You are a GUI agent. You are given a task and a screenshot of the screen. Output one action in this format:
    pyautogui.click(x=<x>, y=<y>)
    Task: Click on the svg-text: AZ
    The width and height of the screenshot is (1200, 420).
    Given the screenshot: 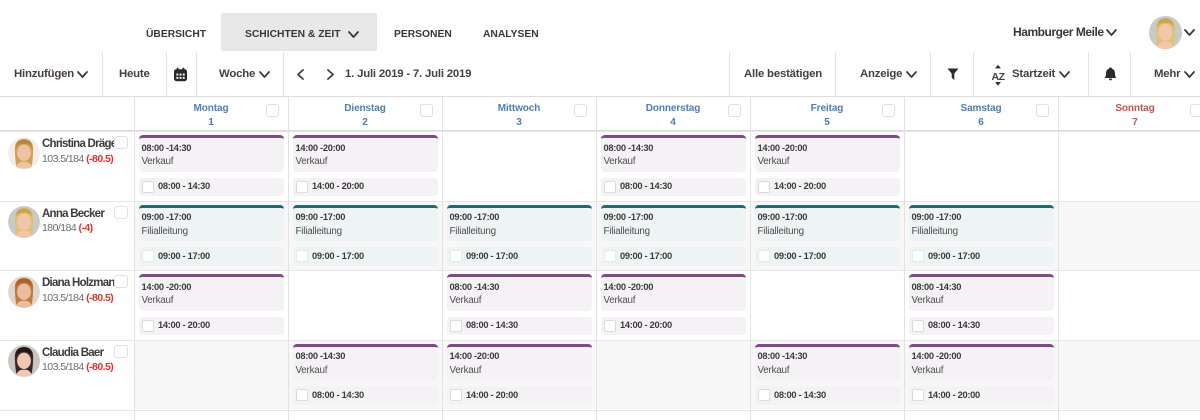 What is the action you would take?
    pyautogui.click(x=999, y=77)
    